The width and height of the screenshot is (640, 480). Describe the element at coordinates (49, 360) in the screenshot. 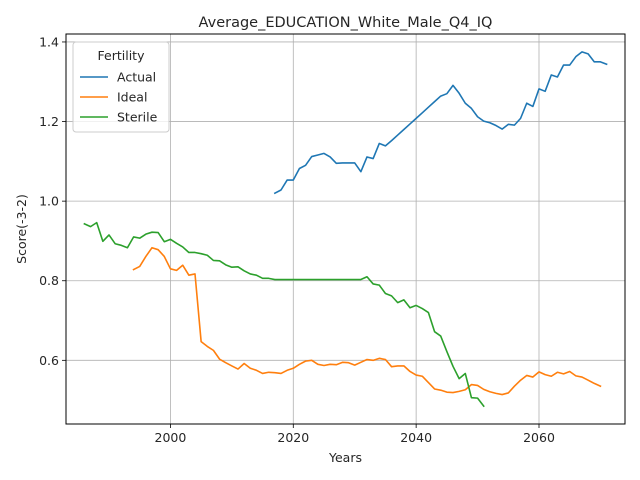

I see `y-tick-label: 0.6` at that location.